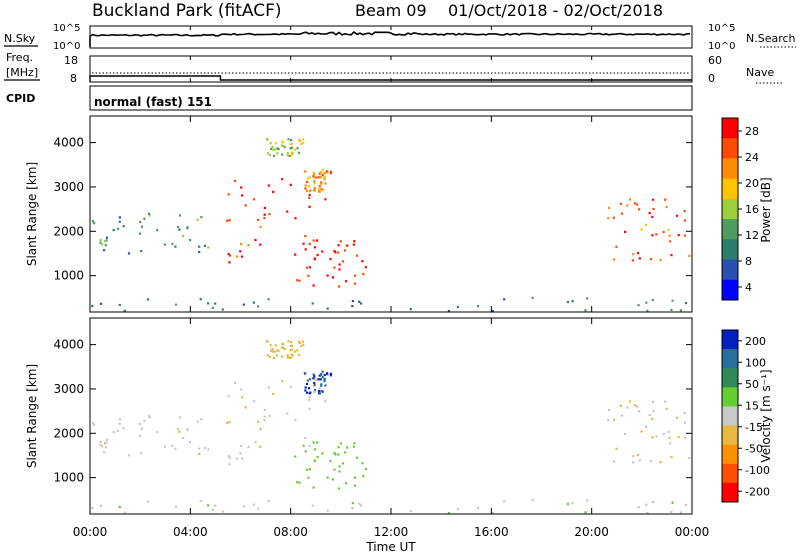 Image resolution: width=800 pixels, height=554 pixels. Describe the element at coordinates (68, 478) in the screenshot. I see `y-tick-label: 1000` at that location.